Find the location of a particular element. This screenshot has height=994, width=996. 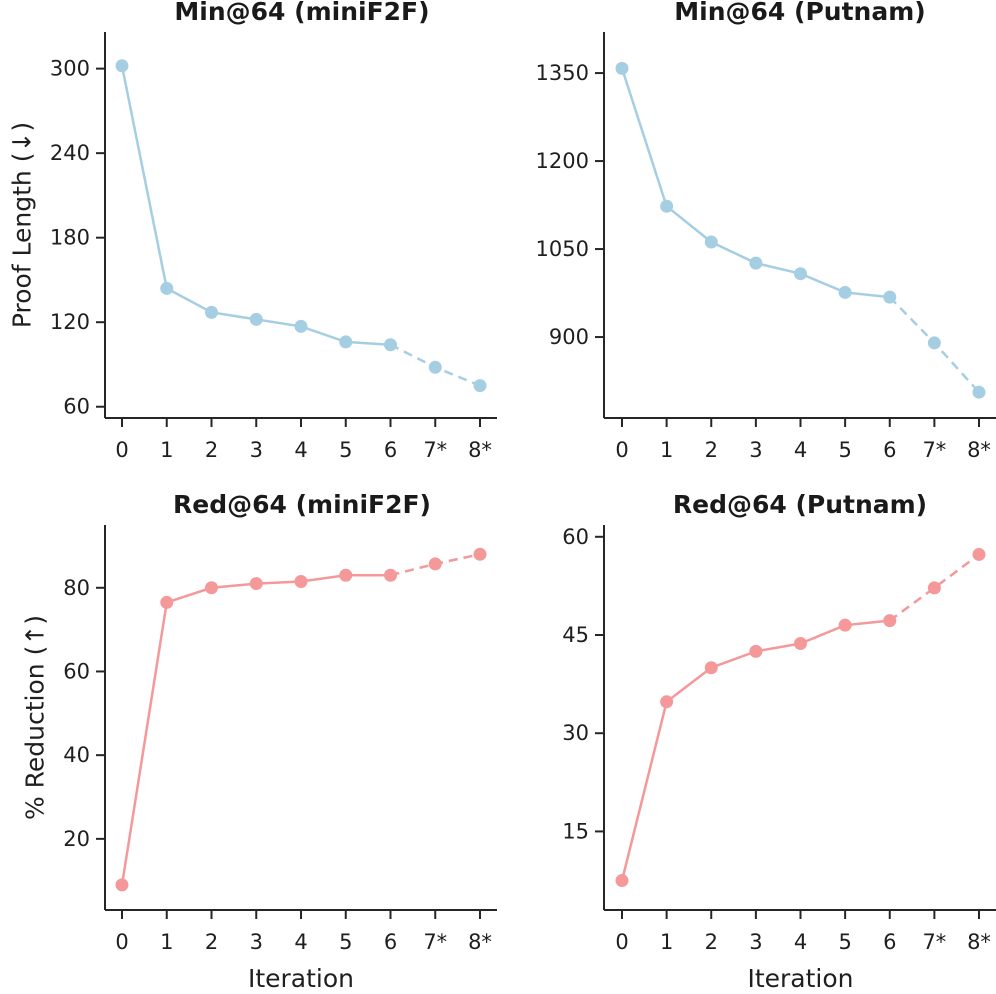

panel-title: Red@64 (miniF2F) is located at coordinates (302, 504).